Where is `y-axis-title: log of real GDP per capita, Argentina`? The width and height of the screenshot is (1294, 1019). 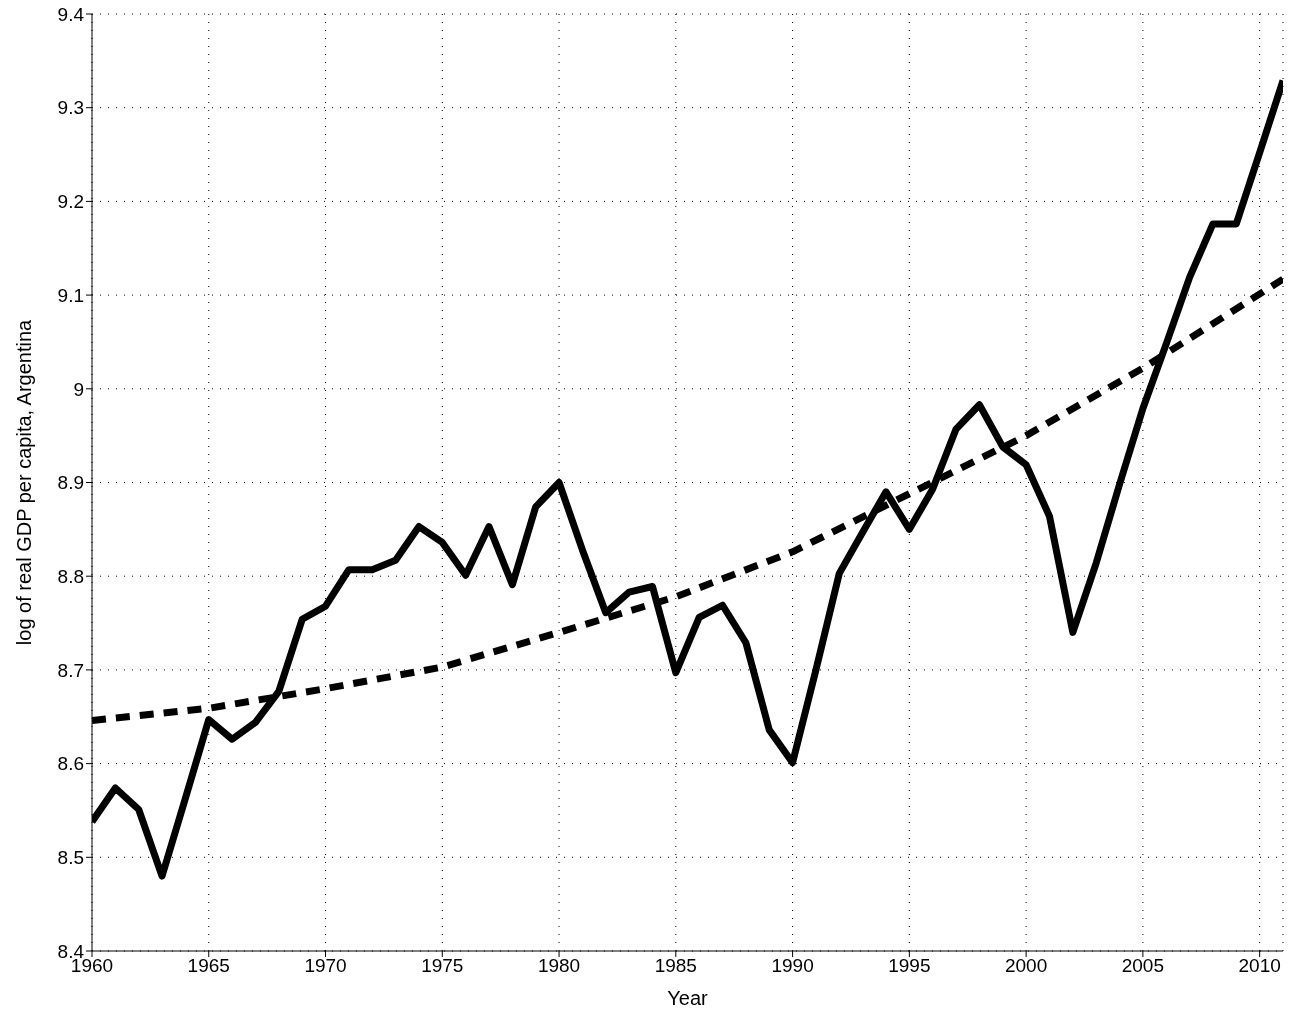 y-axis-title: log of real GDP per capita, Argentina is located at coordinates (24, 482).